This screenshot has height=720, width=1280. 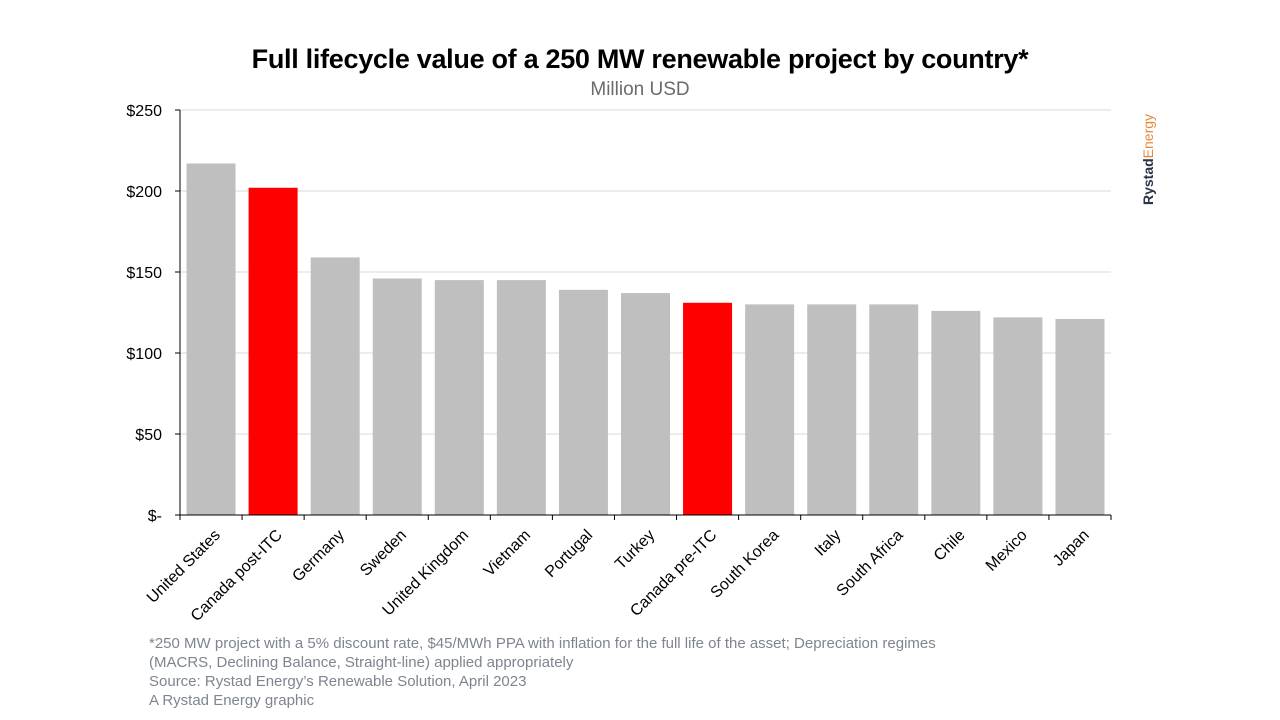 I want to click on x-tick-label: Sweden, so click(x=383, y=553).